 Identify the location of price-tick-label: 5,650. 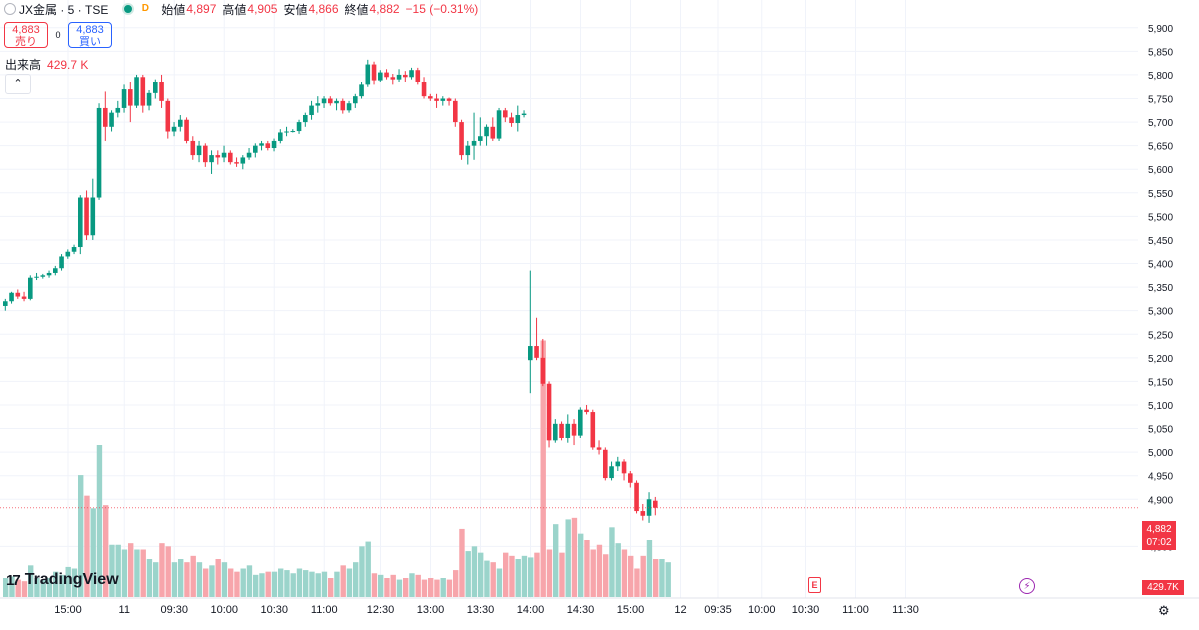
(1160, 147).